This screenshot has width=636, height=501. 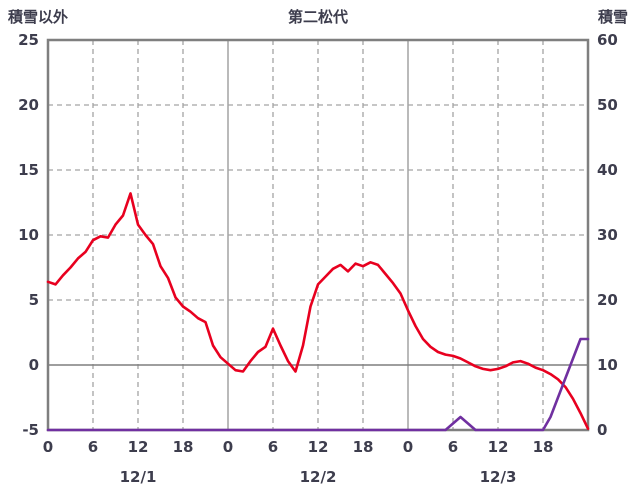 What do you see at coordinates (607, 40) in the screenshot?
I see `right-axis-tick-label: 60` at bounding box center [607, 40].